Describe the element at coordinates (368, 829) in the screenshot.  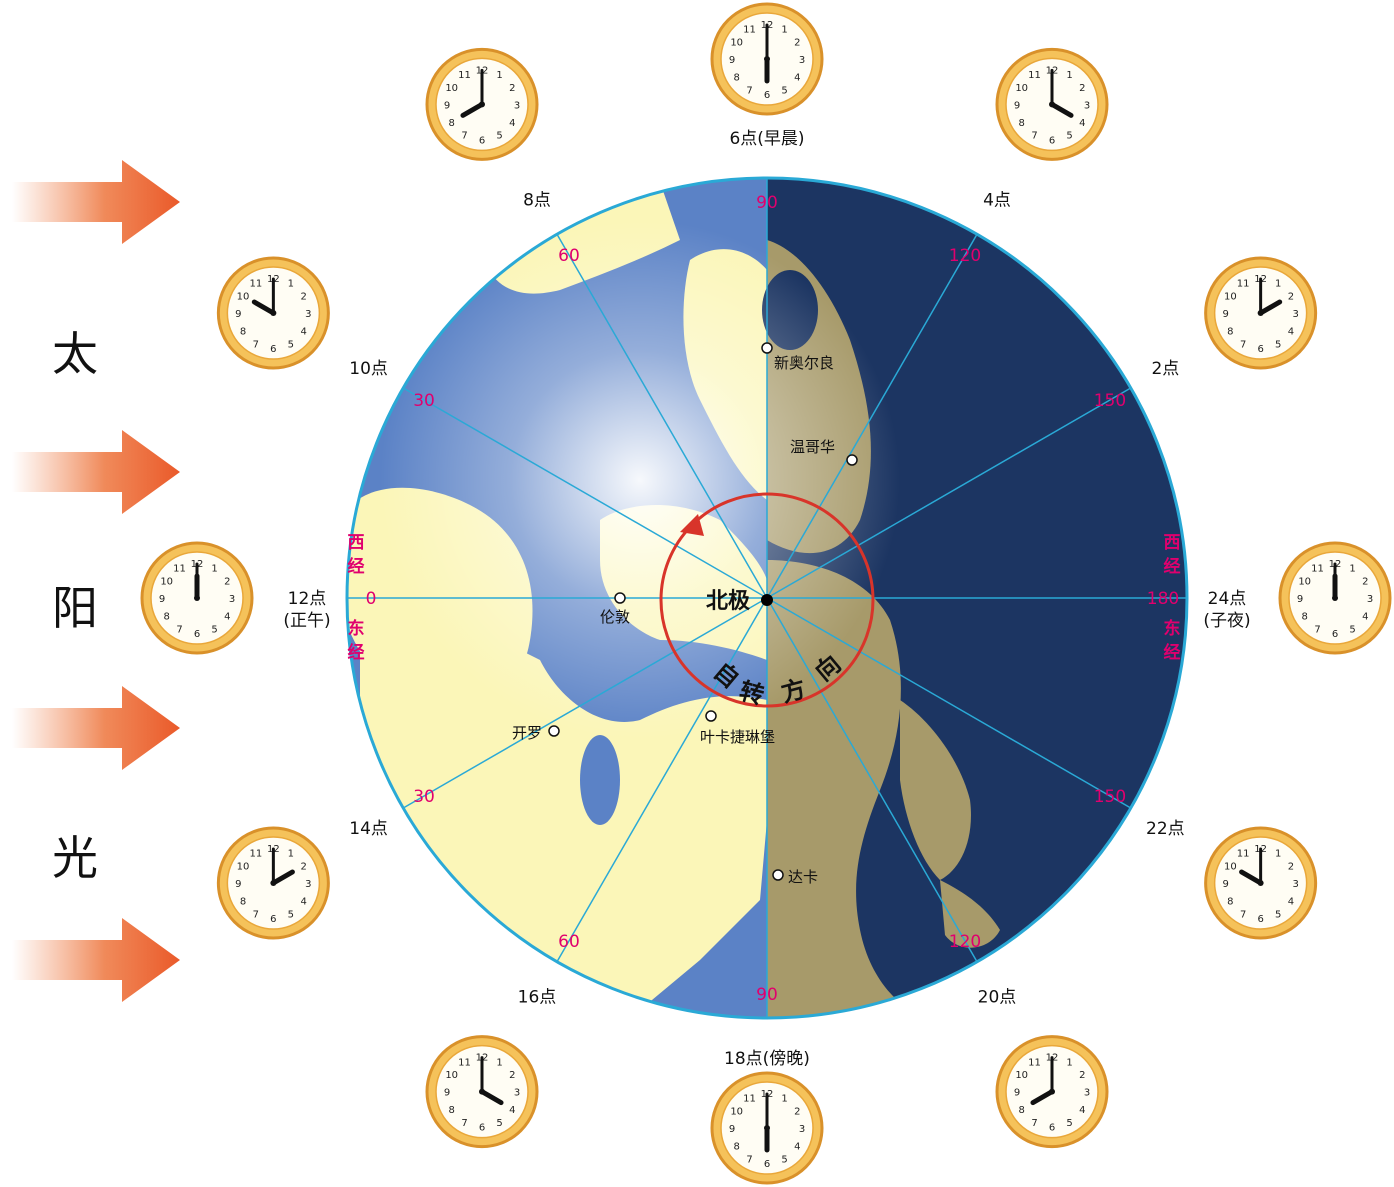
I see `time-label: 14点` at that location.